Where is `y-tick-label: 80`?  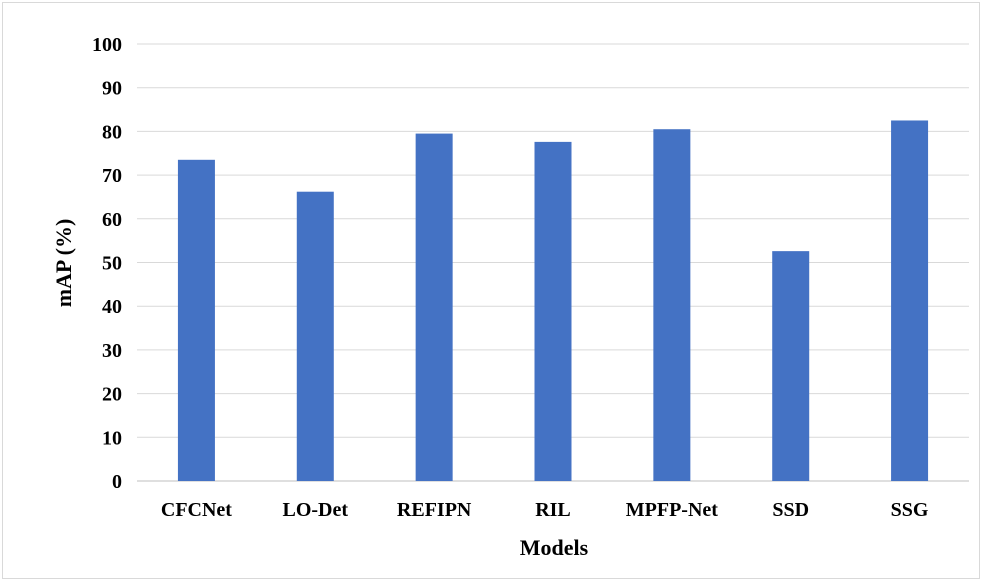
y-tick-label: 80 is located at coordinates (112, 132).